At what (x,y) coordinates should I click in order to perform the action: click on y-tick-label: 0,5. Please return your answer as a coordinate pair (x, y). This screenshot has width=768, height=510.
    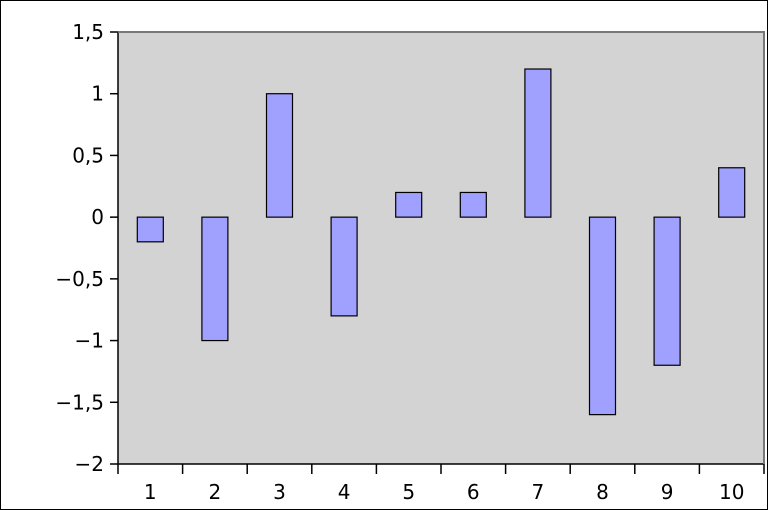
    Looking at the image, I should click on (88, 155).